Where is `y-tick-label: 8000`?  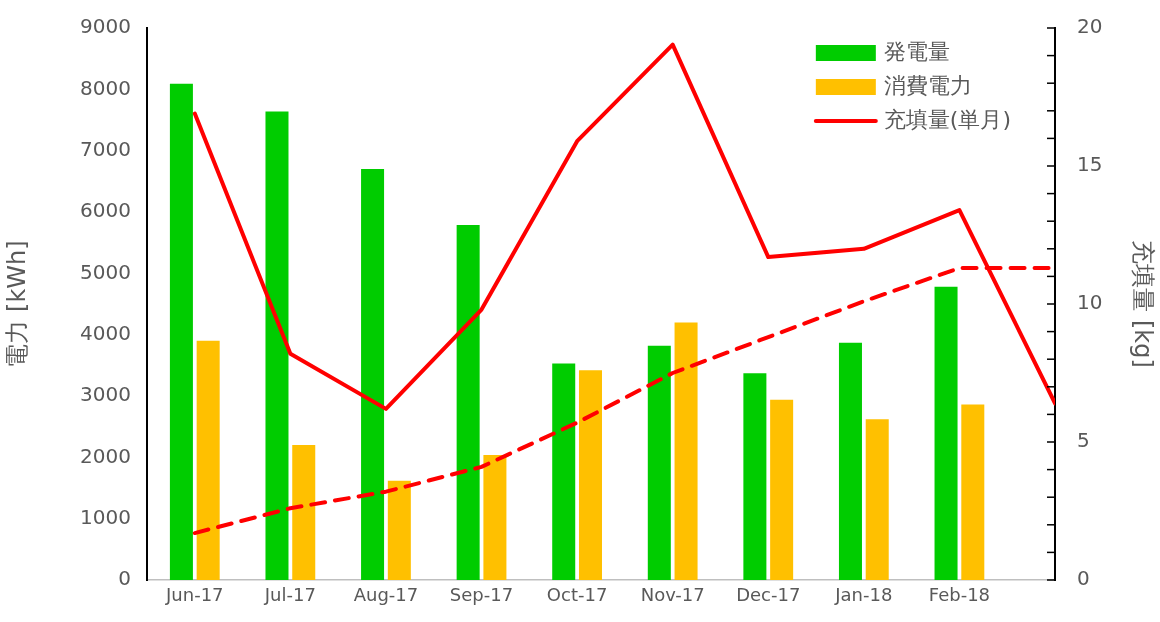
y-tick-label: 8000 is located at coordinates (105, 87).